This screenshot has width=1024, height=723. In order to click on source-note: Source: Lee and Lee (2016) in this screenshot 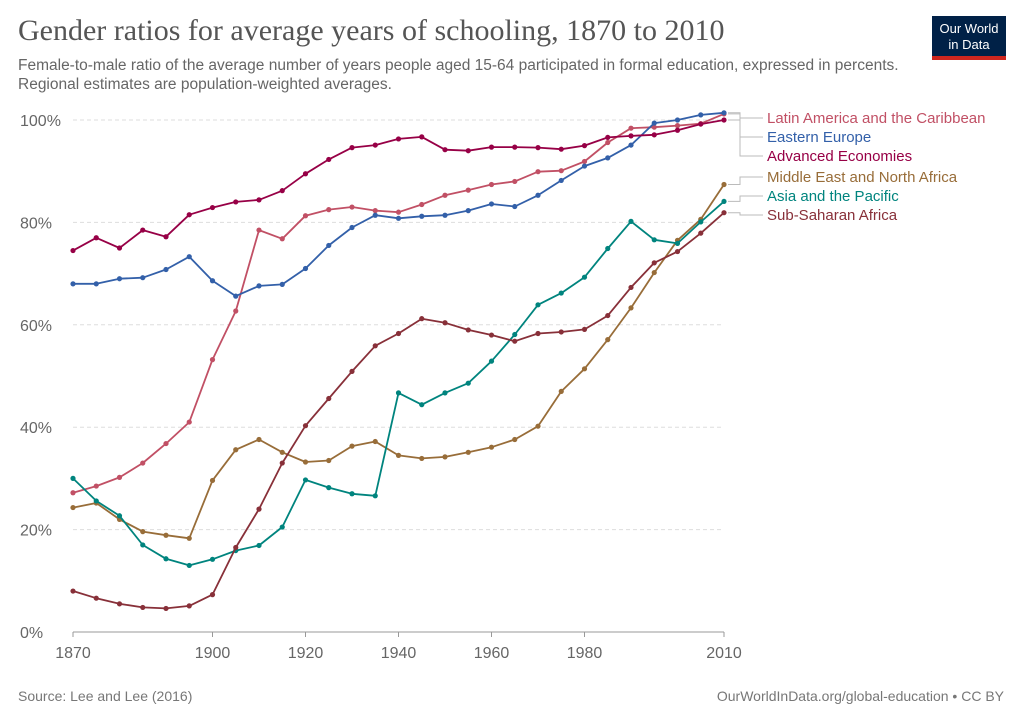, I will do `click(105, 696)`.